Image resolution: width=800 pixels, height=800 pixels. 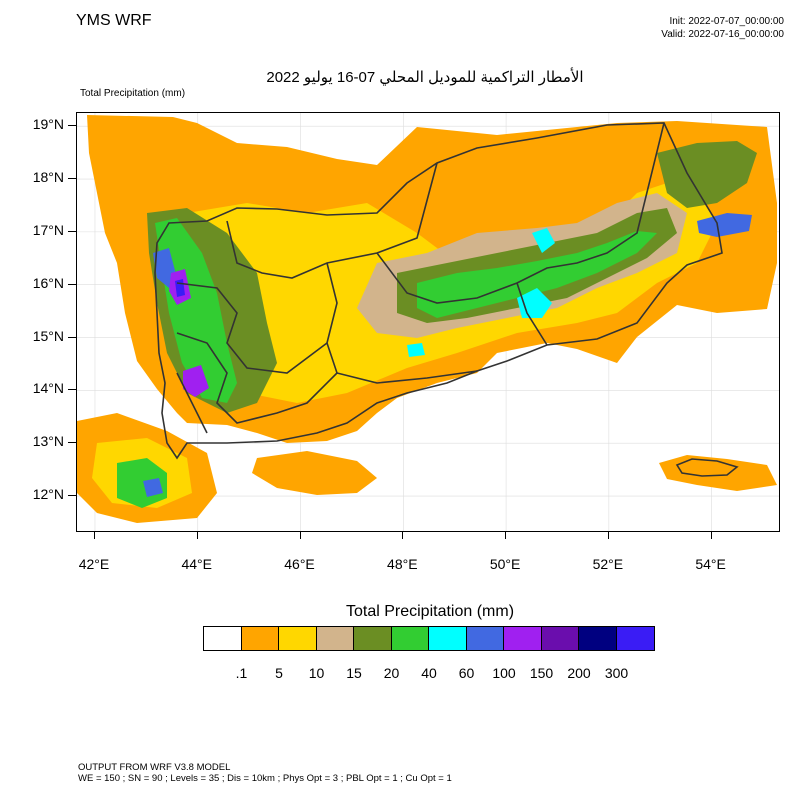 I want to click on precip-orange-socotra, so click(x=718, y=473).